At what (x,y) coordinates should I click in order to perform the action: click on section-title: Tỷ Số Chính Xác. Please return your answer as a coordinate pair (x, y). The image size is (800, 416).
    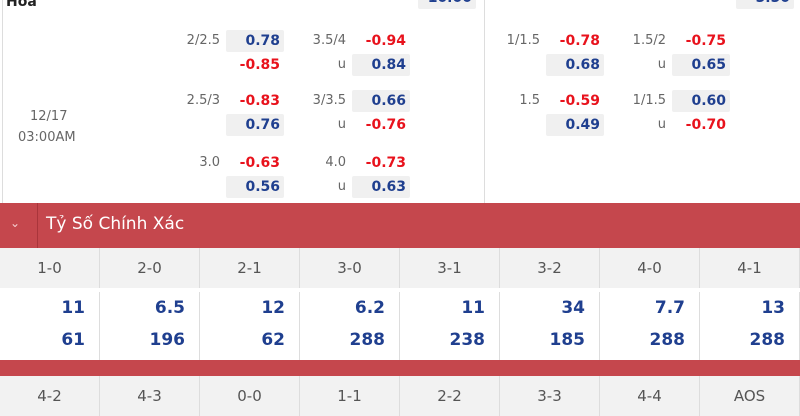
    Looking at the image, I should click on (115, 224).